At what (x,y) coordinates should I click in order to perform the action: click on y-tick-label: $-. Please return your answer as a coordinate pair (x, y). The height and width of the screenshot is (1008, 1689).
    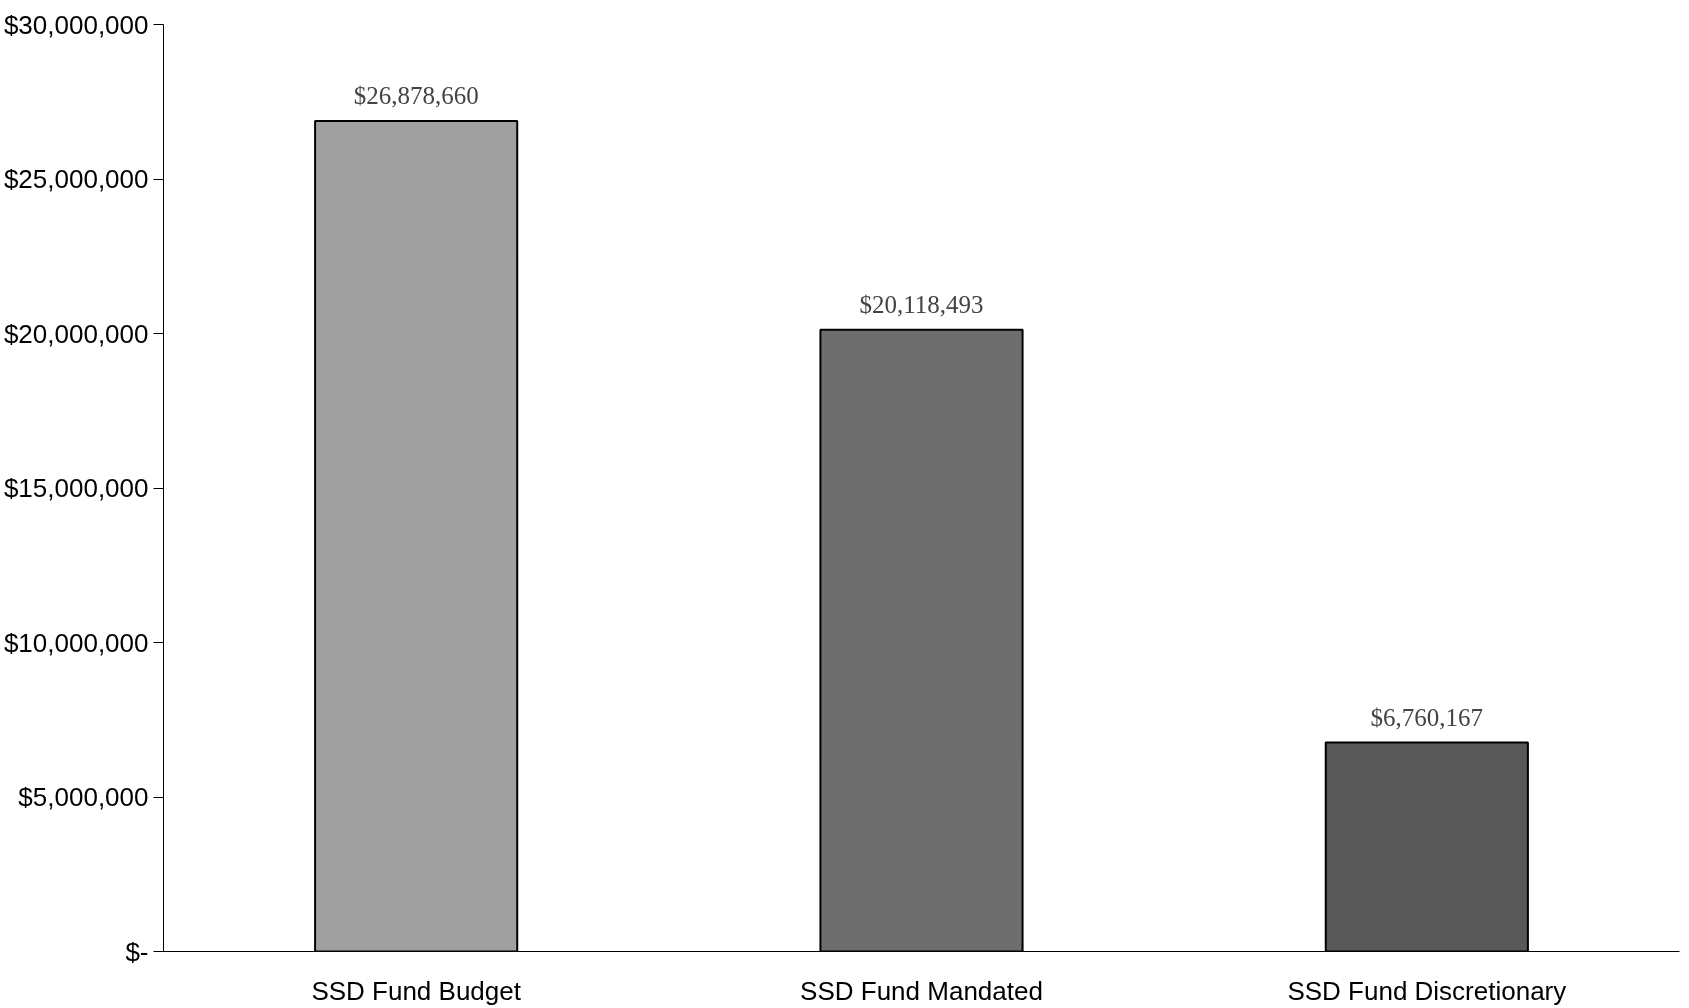
    Looking at the image, I should click on (137, 951).